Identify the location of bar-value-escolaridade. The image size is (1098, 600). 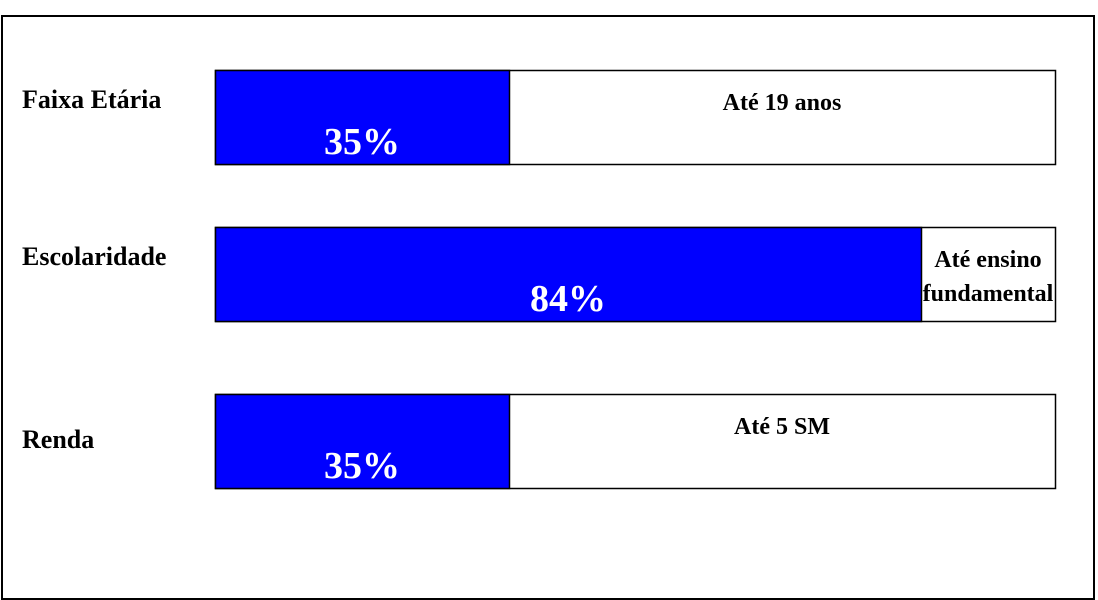
(568, 274).